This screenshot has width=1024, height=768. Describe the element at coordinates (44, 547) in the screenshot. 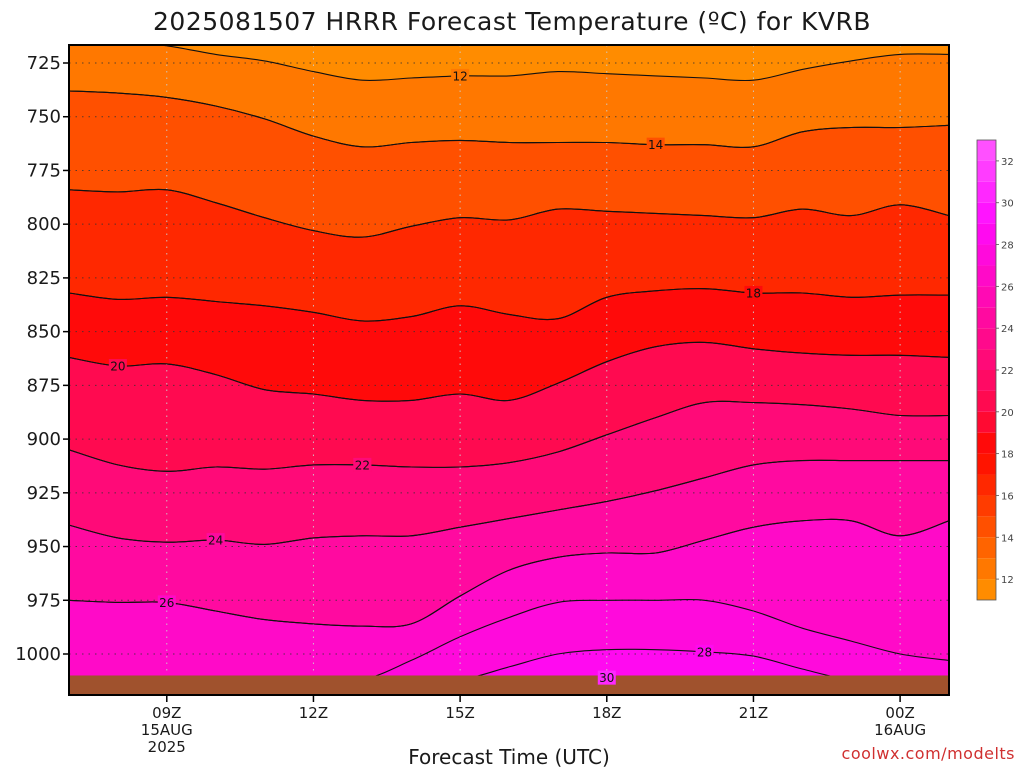

I see `y-tick-label: 950` at that location.